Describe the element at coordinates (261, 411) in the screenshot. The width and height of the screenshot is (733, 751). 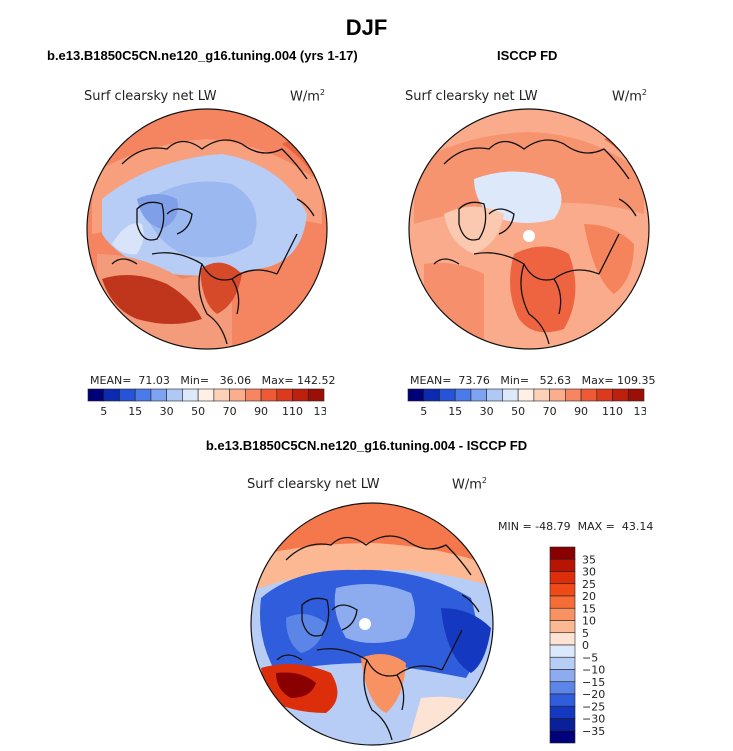
I see `model-colorbar-tick-label: 90` at that location.